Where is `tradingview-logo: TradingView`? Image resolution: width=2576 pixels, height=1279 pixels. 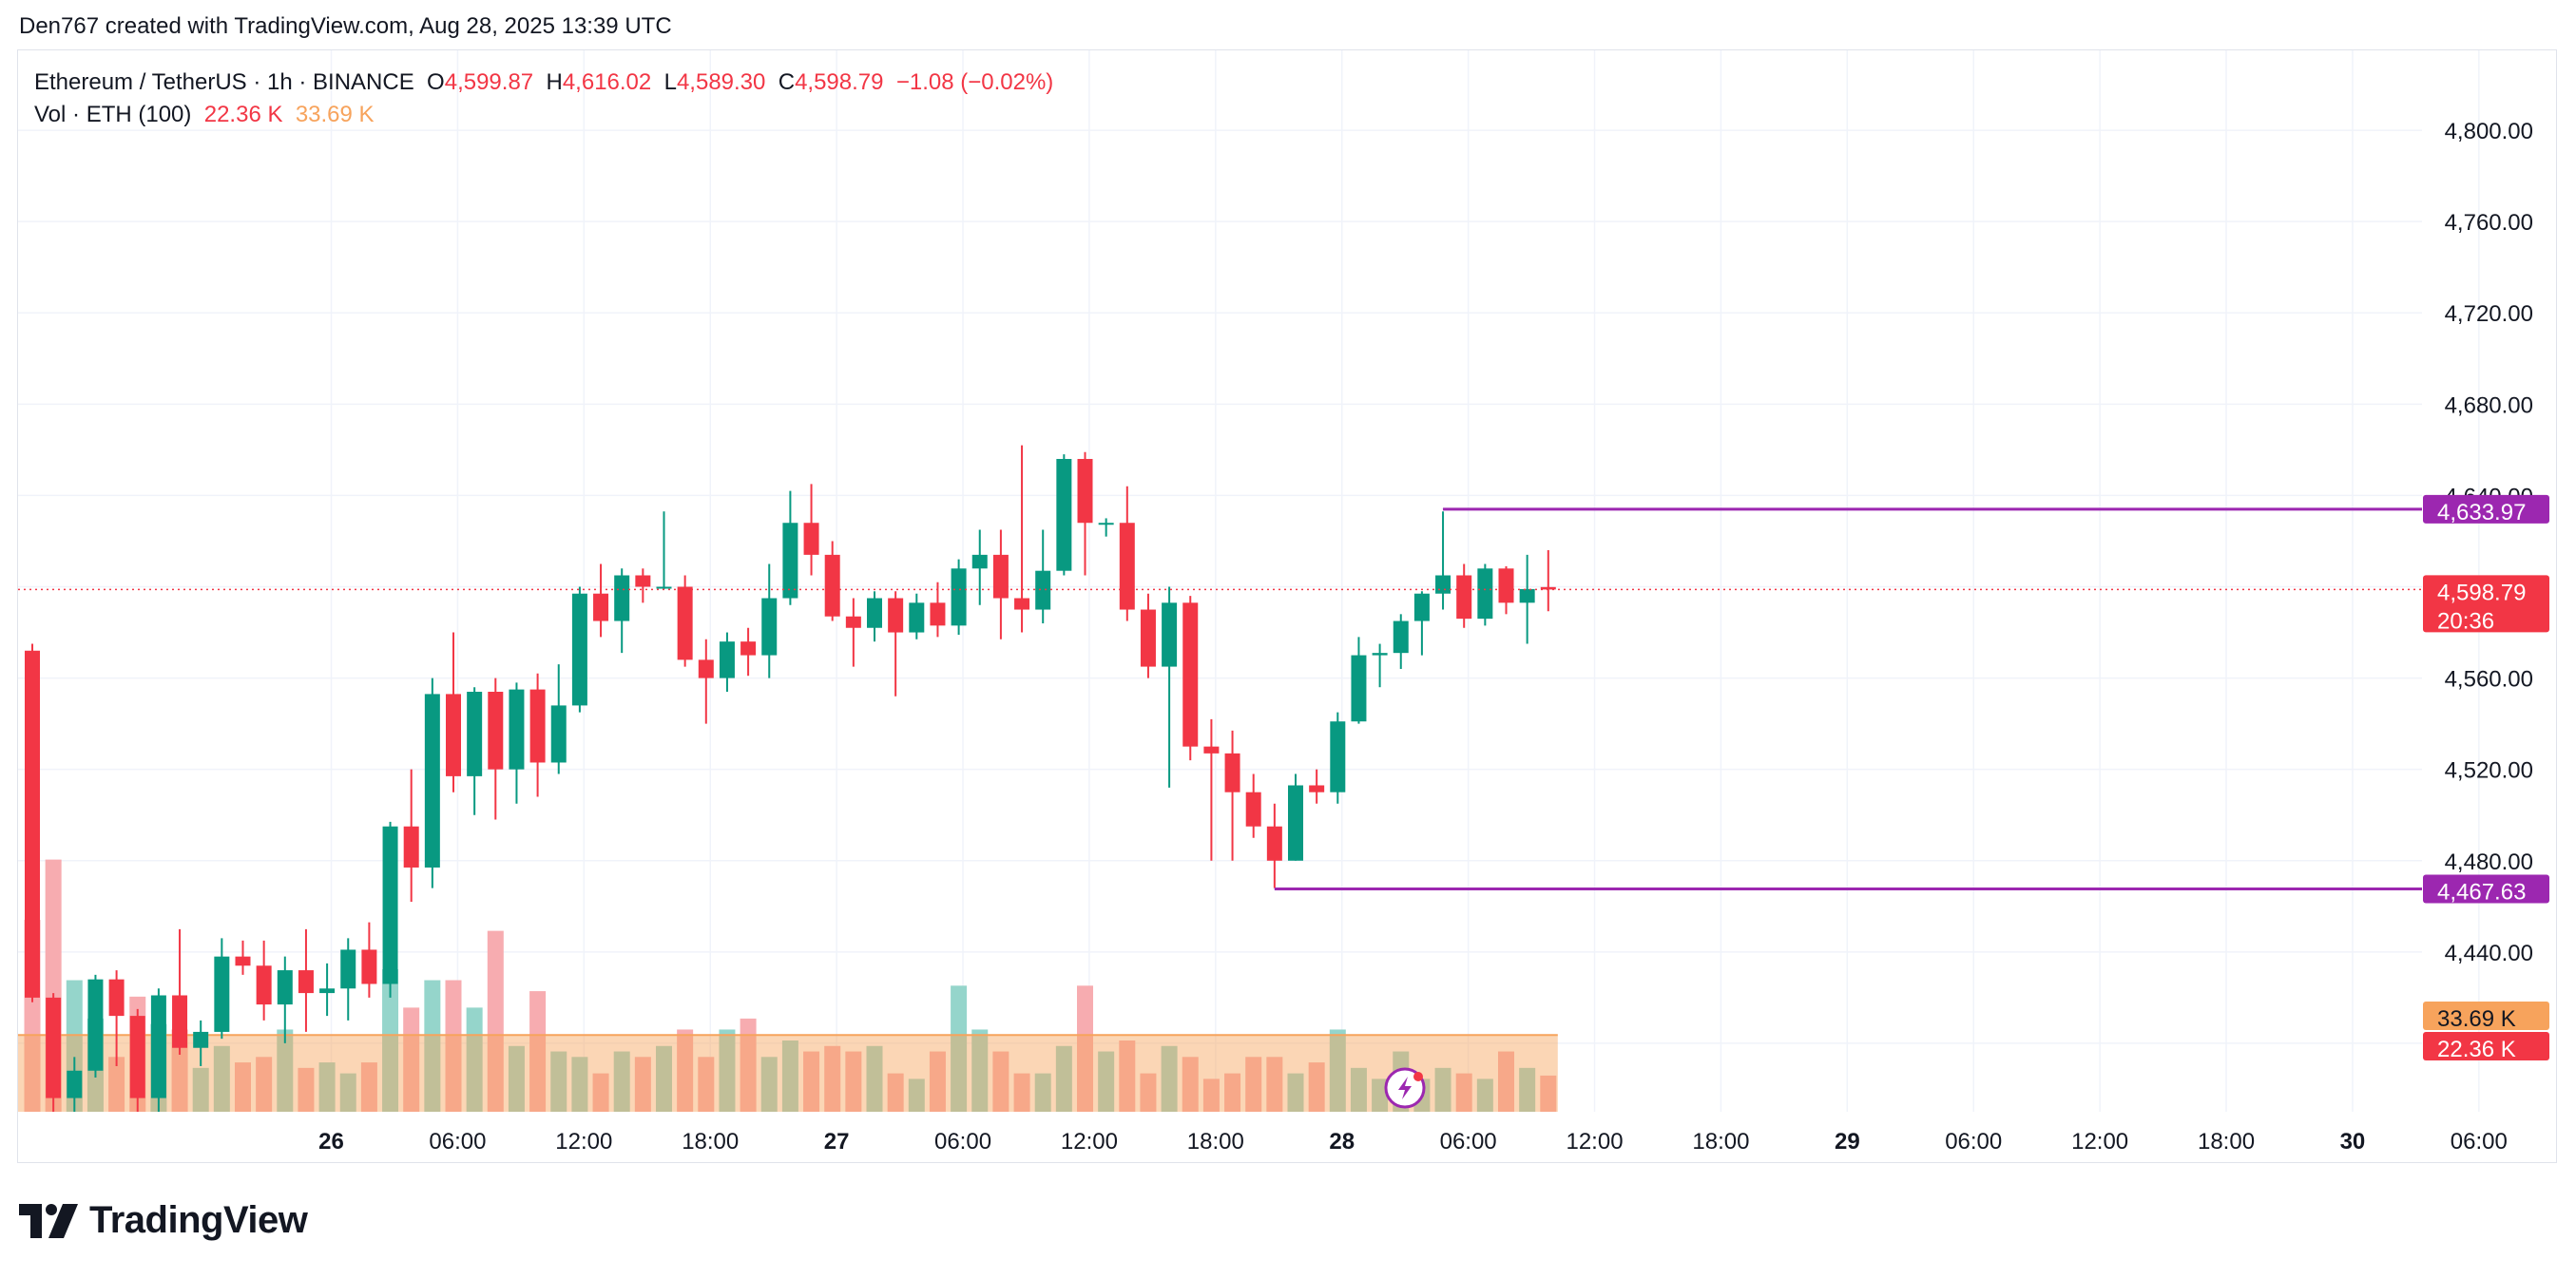 tradingview-logo: TradingView is located at coordinates (163, 1220).